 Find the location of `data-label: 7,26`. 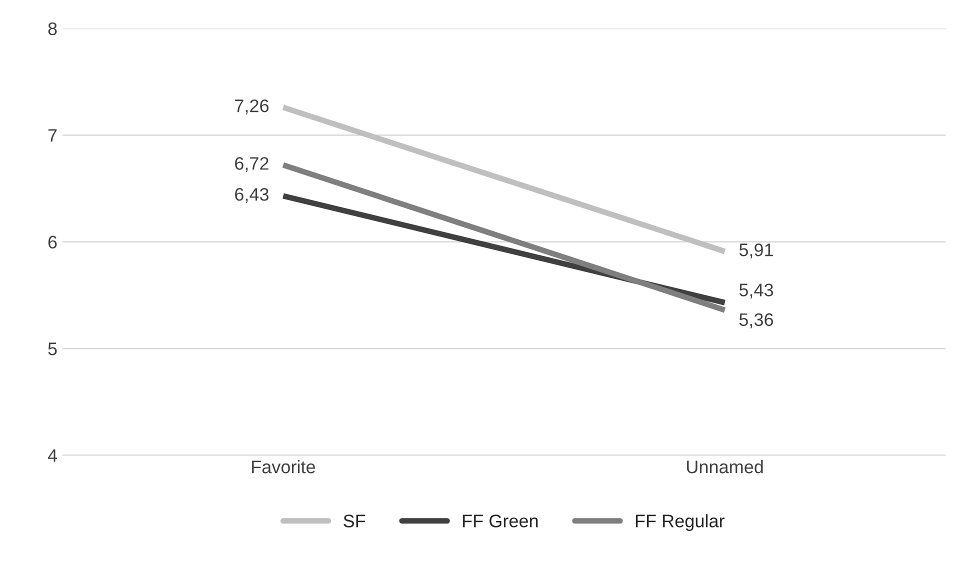

data-label: 7,26 is located at coordinates (252, 106).